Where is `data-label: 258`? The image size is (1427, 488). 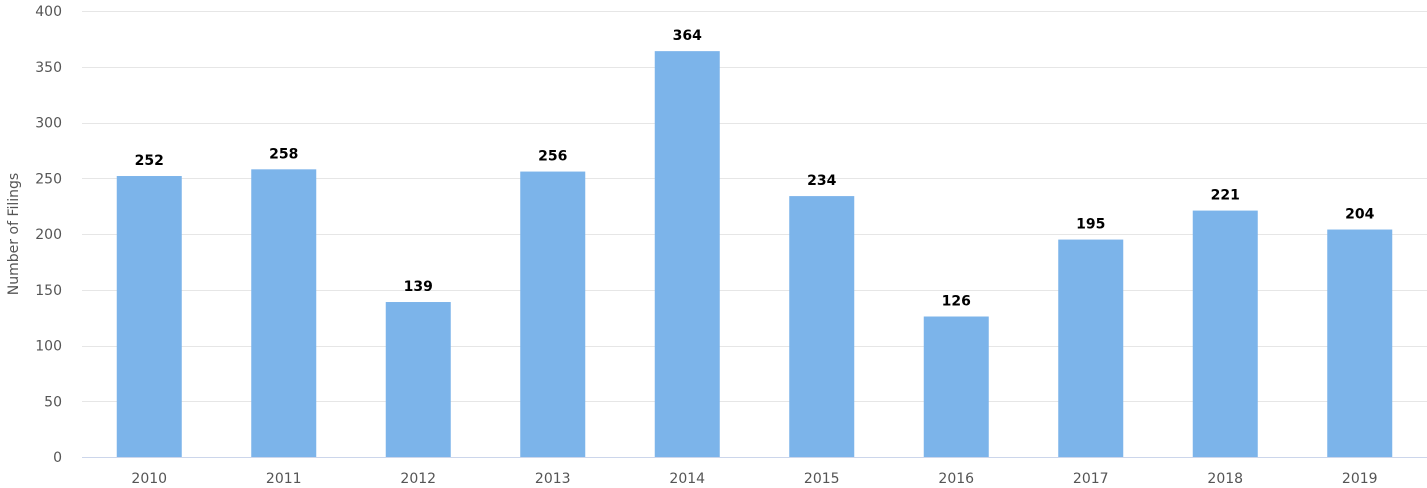 data-label: 258 is located at coordinates (283, 154).